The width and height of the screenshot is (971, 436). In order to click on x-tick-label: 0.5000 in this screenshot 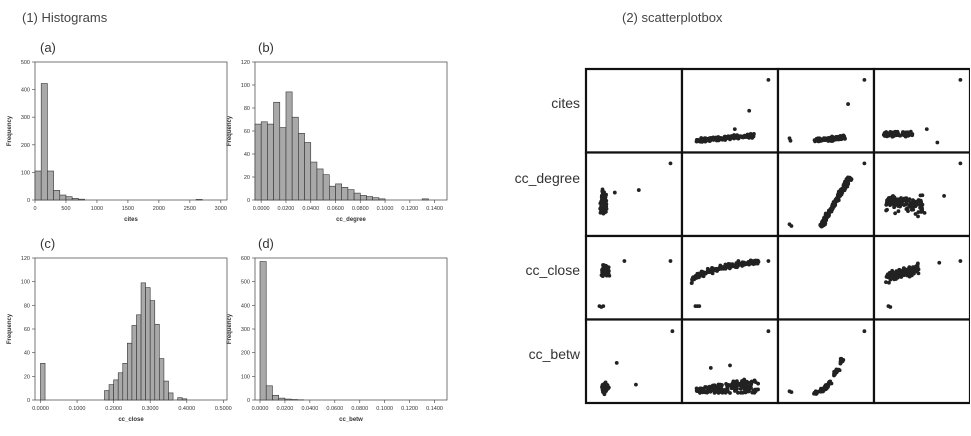, I will do `click(223, 409)`.